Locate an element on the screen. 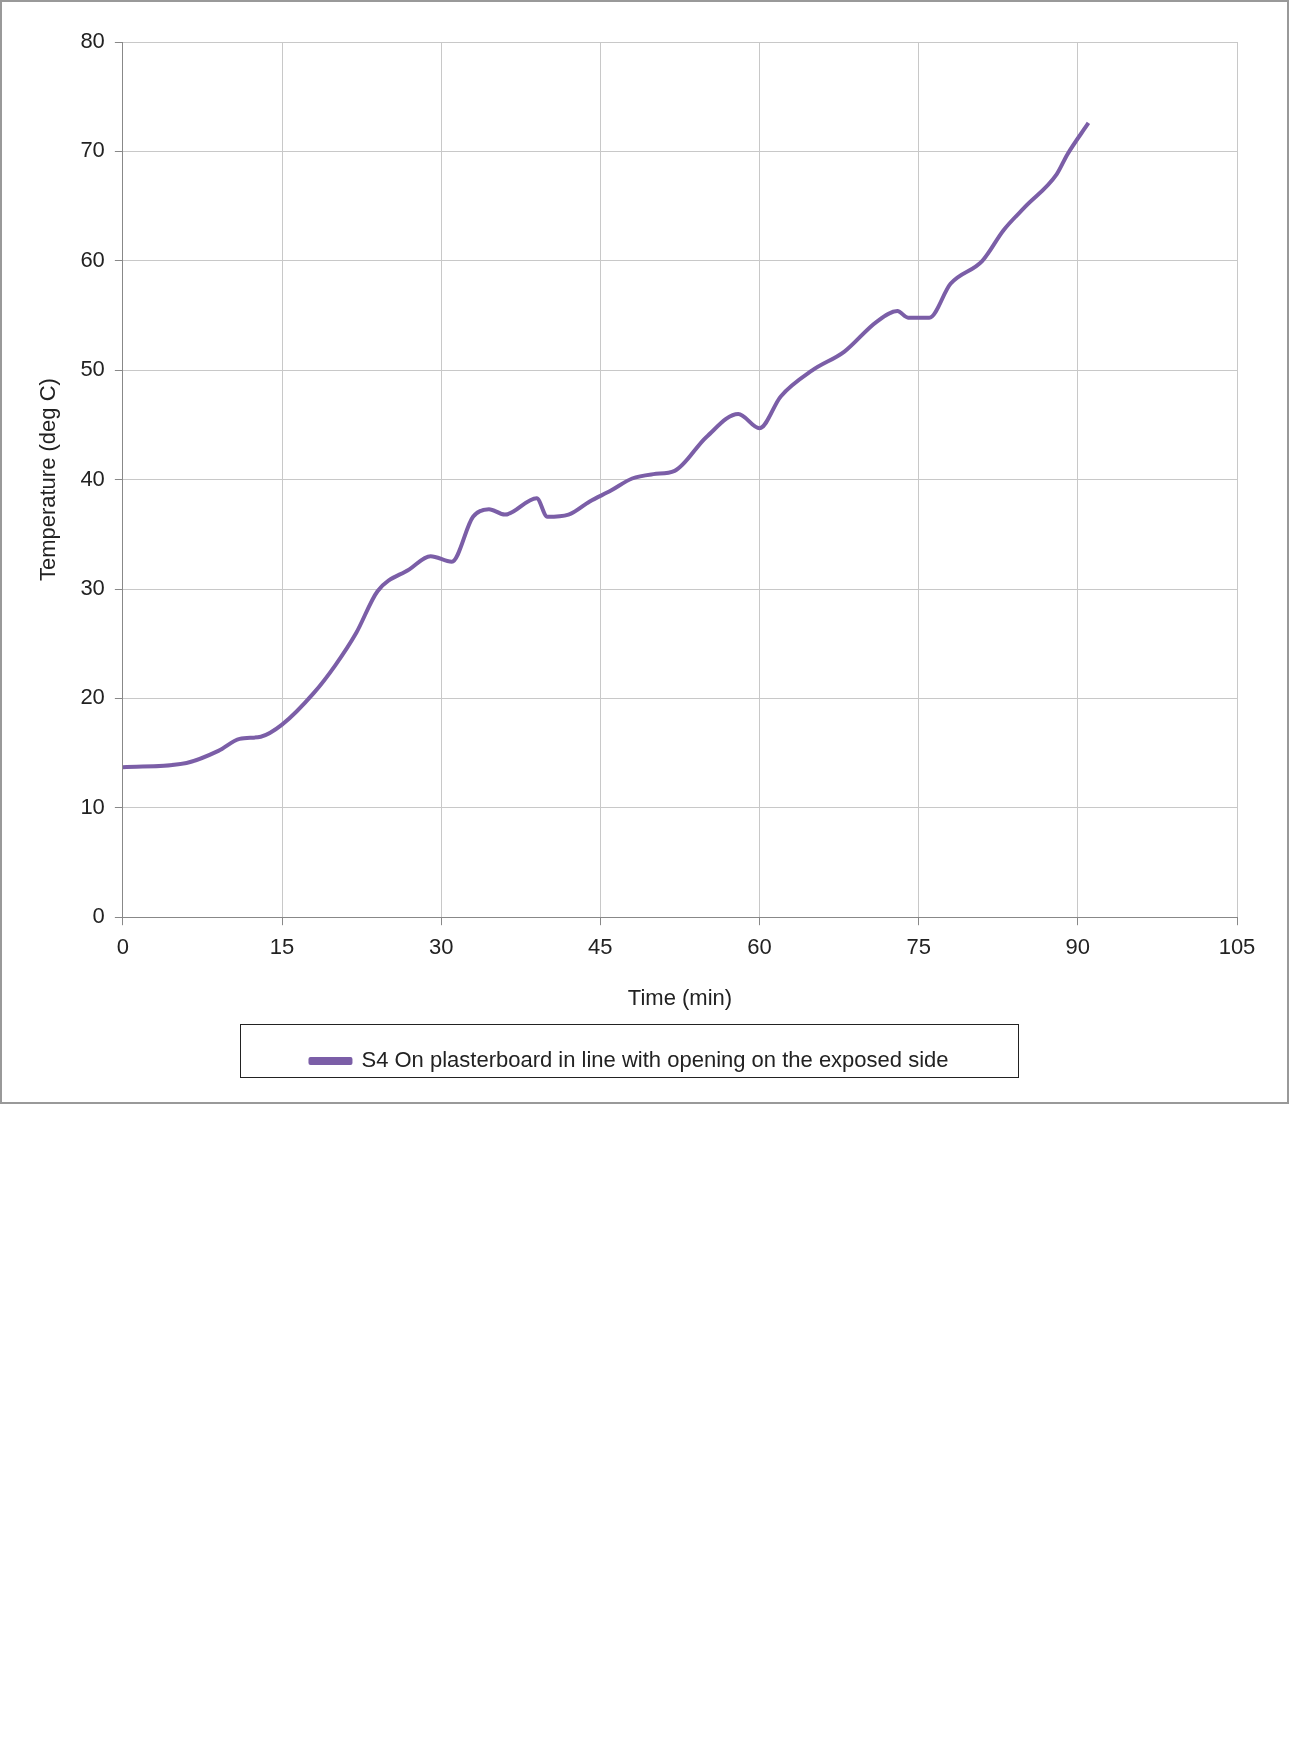  x-tick-label: 15 is located at coordinates (282, 947).